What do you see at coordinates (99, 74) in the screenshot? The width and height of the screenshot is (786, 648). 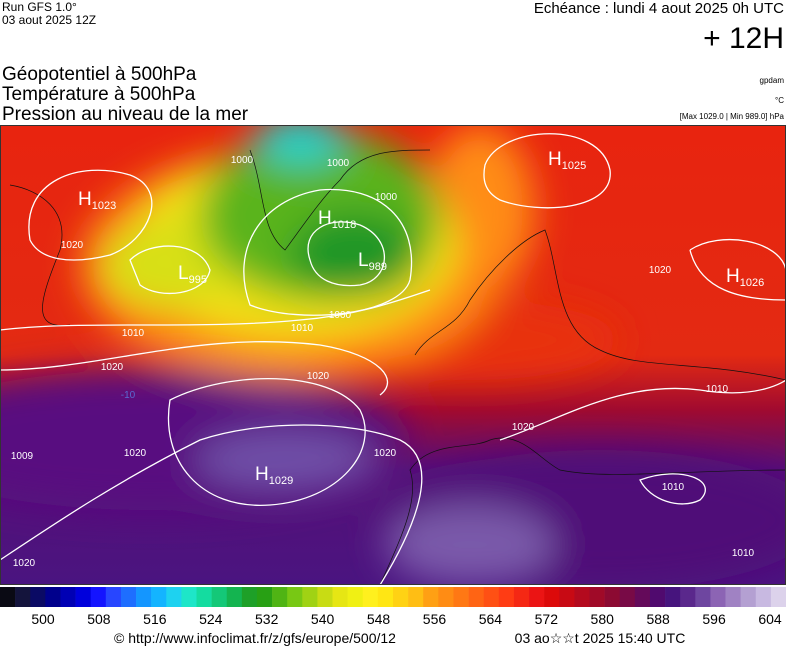 I see `field-title: Géopotentiel à 500hPa` at bounding box center [99, 74].